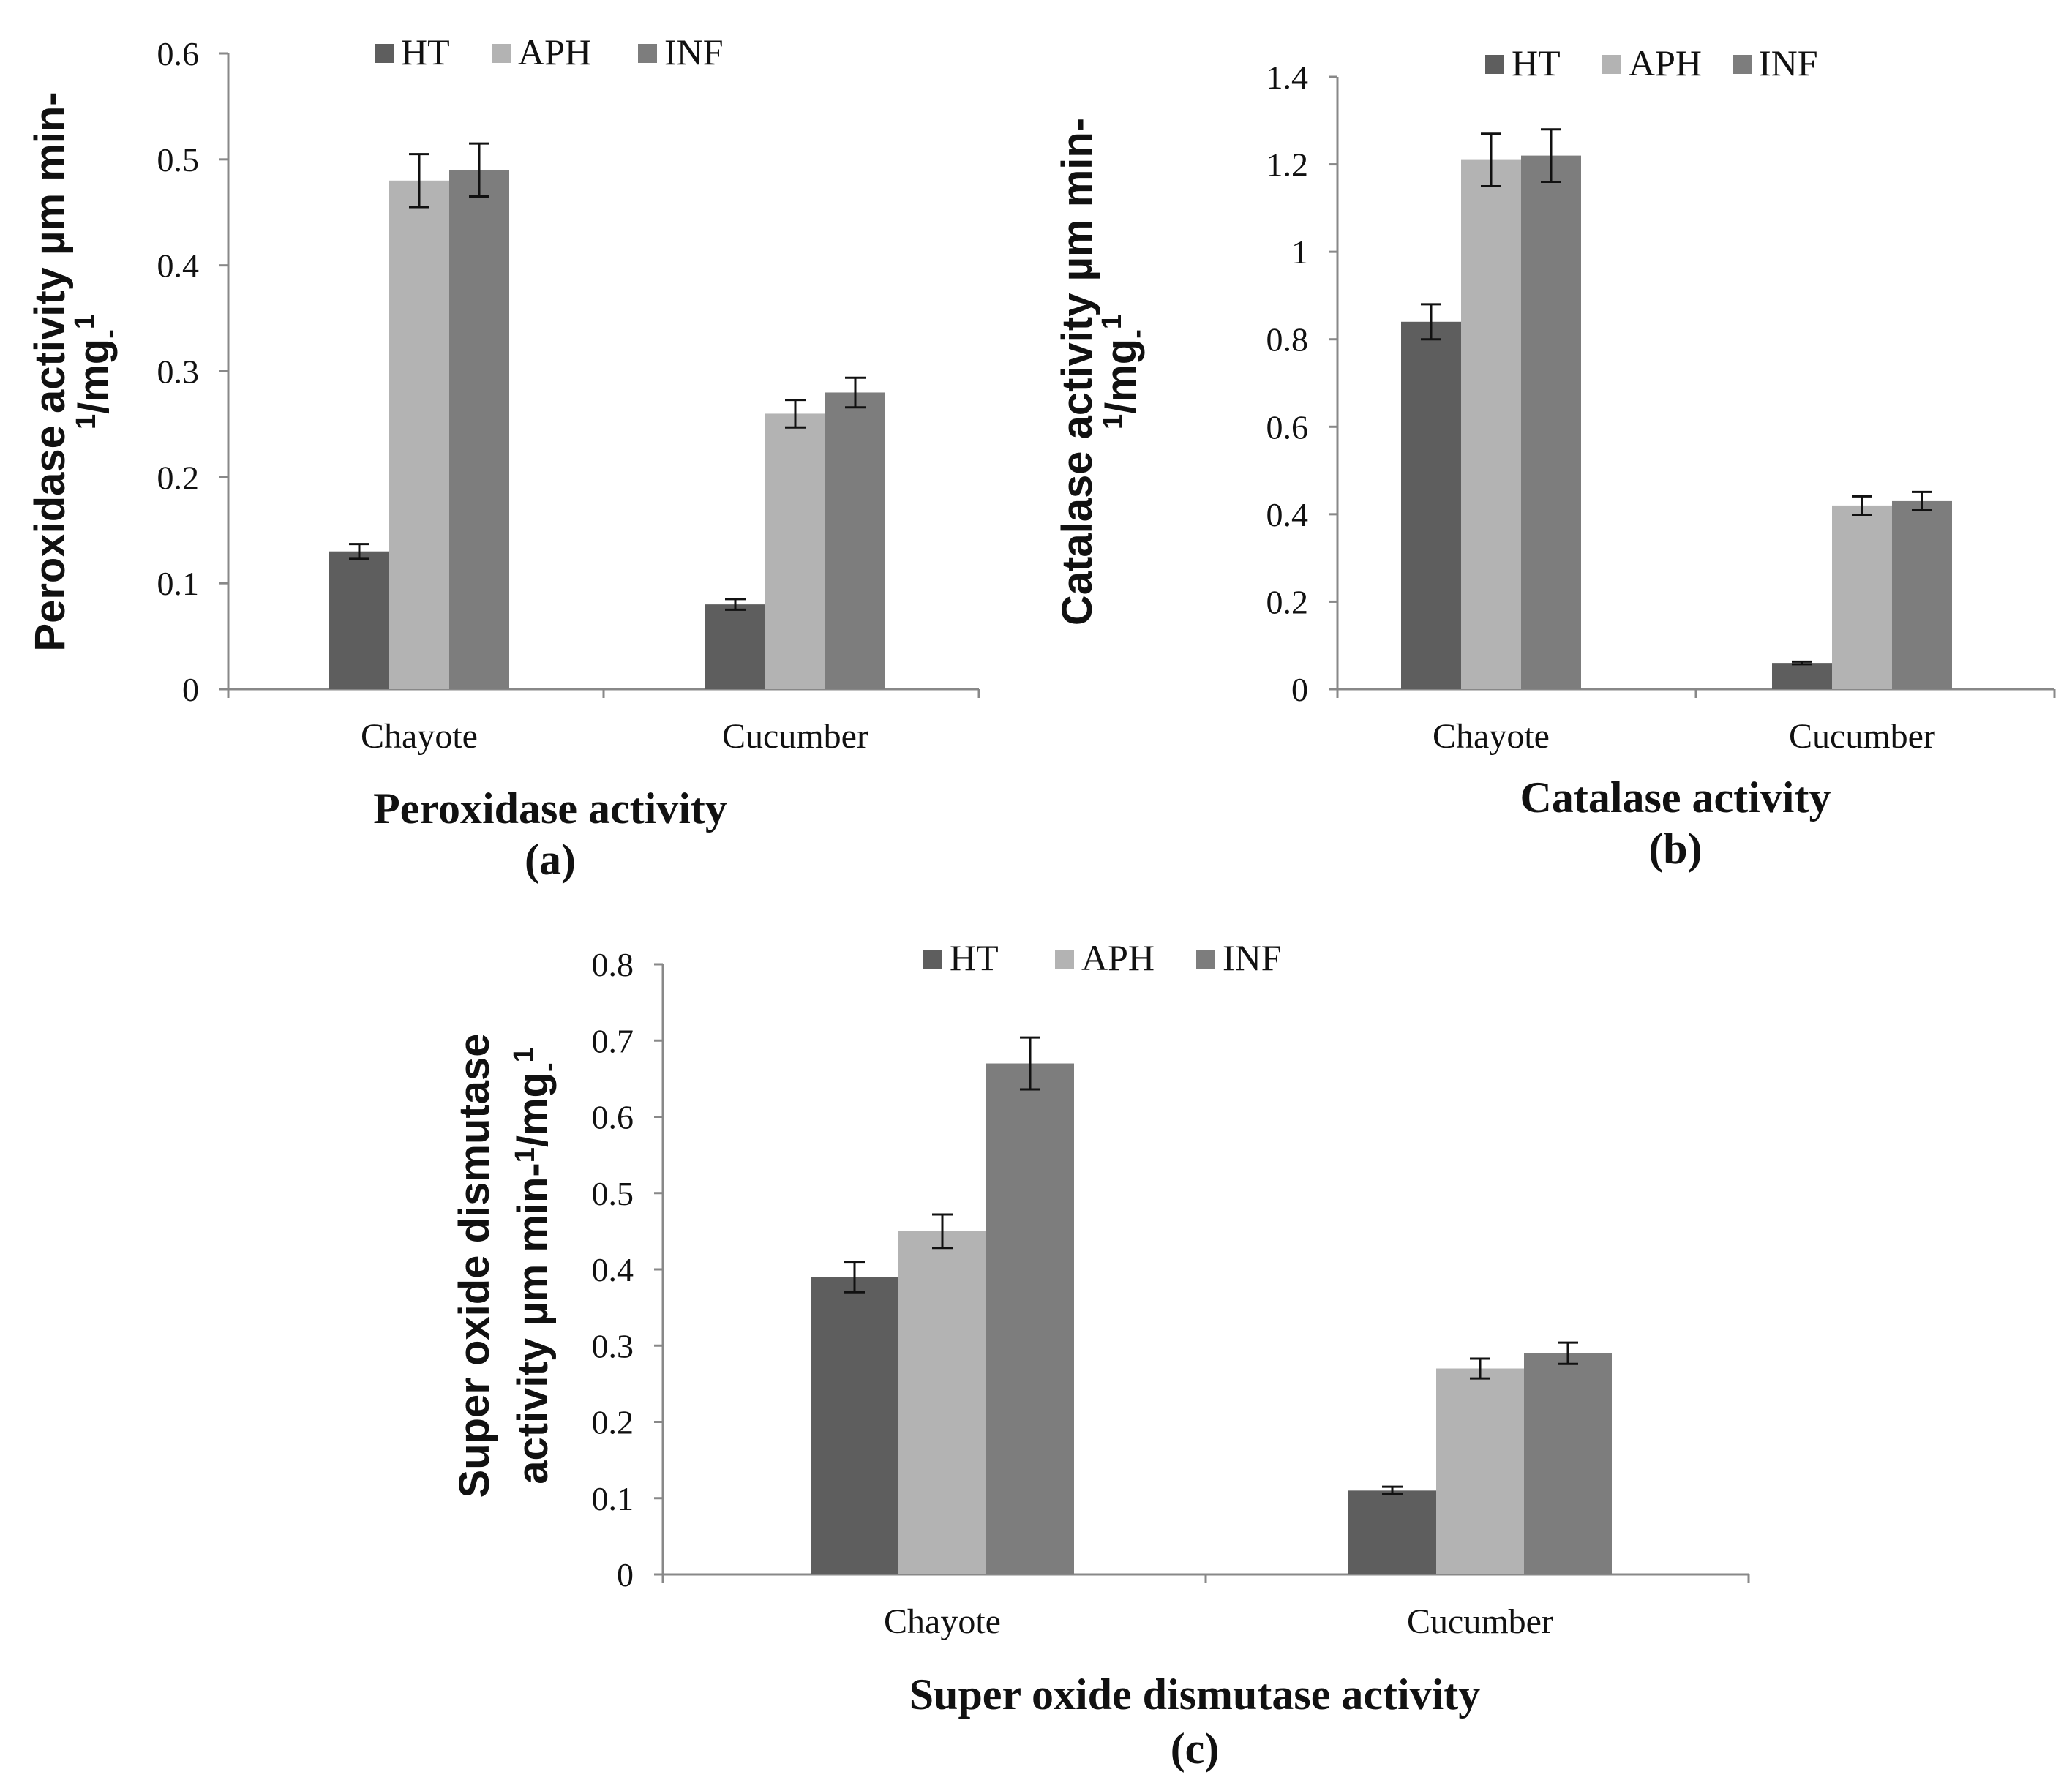 This screenshot has height=1791, width=2072. I want to click on y-axis-label-line1: Catalase activity µm min-, so click(1077, 372).